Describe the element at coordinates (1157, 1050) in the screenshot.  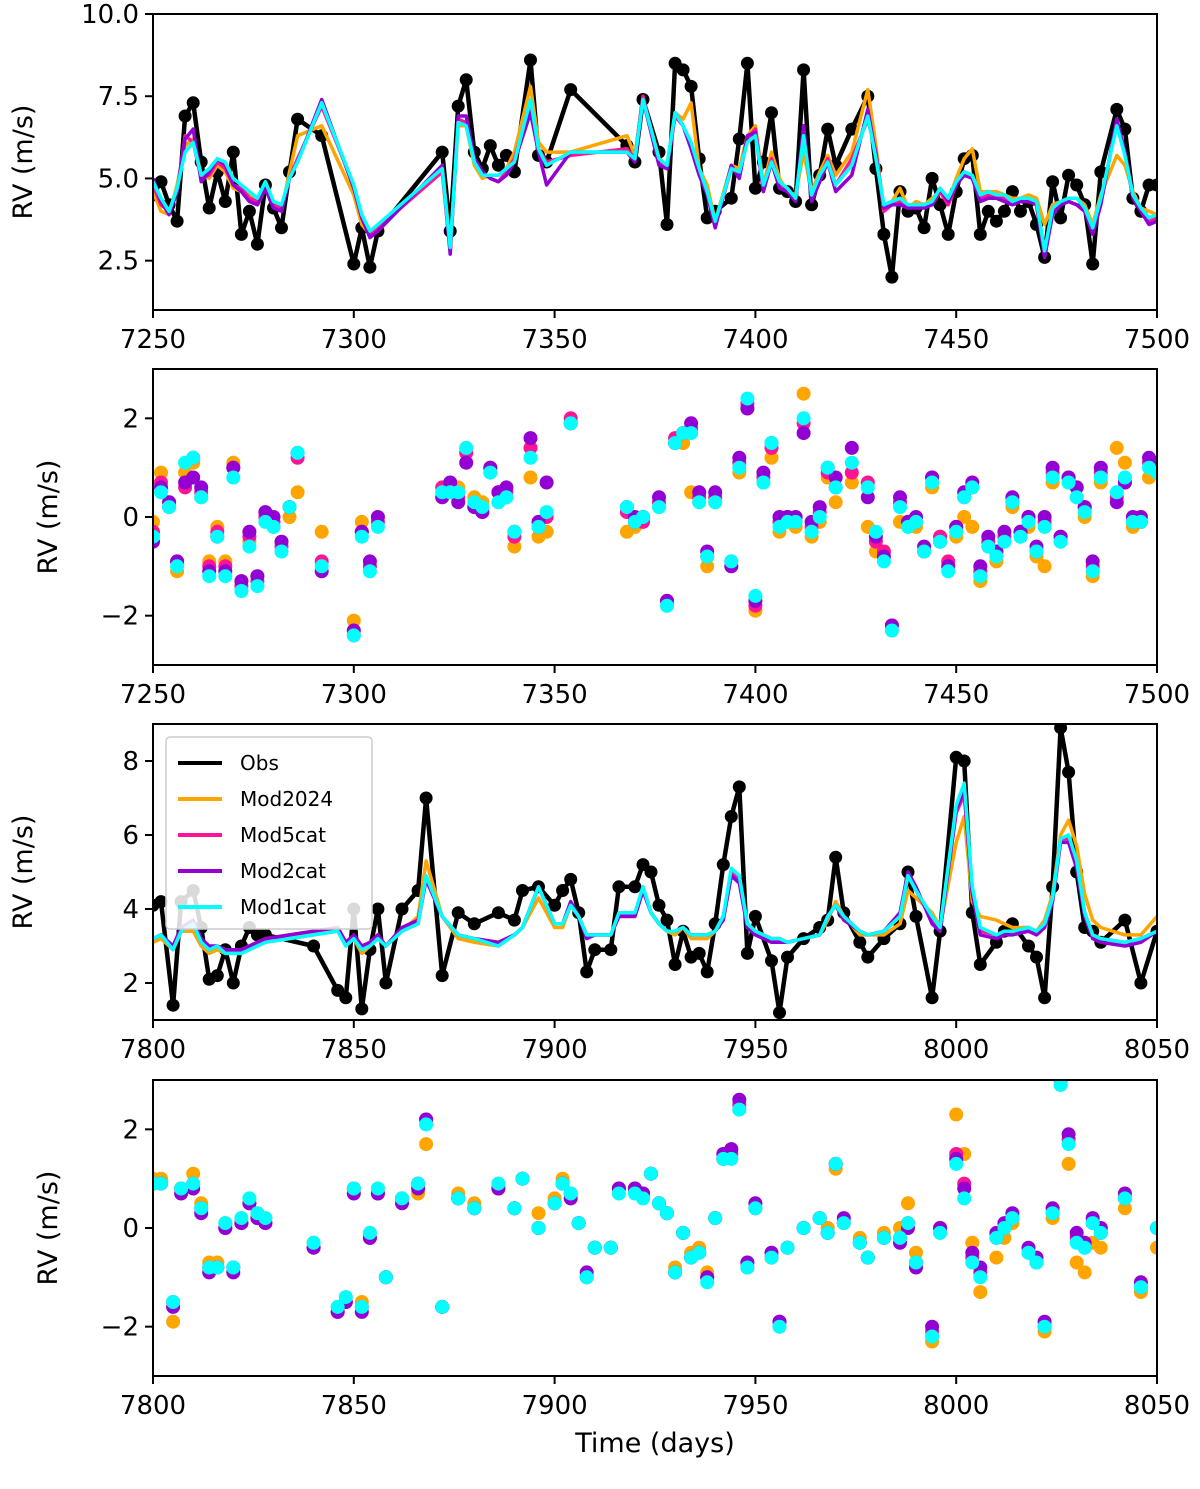
I see `x-tick-label: 8050` at that location.